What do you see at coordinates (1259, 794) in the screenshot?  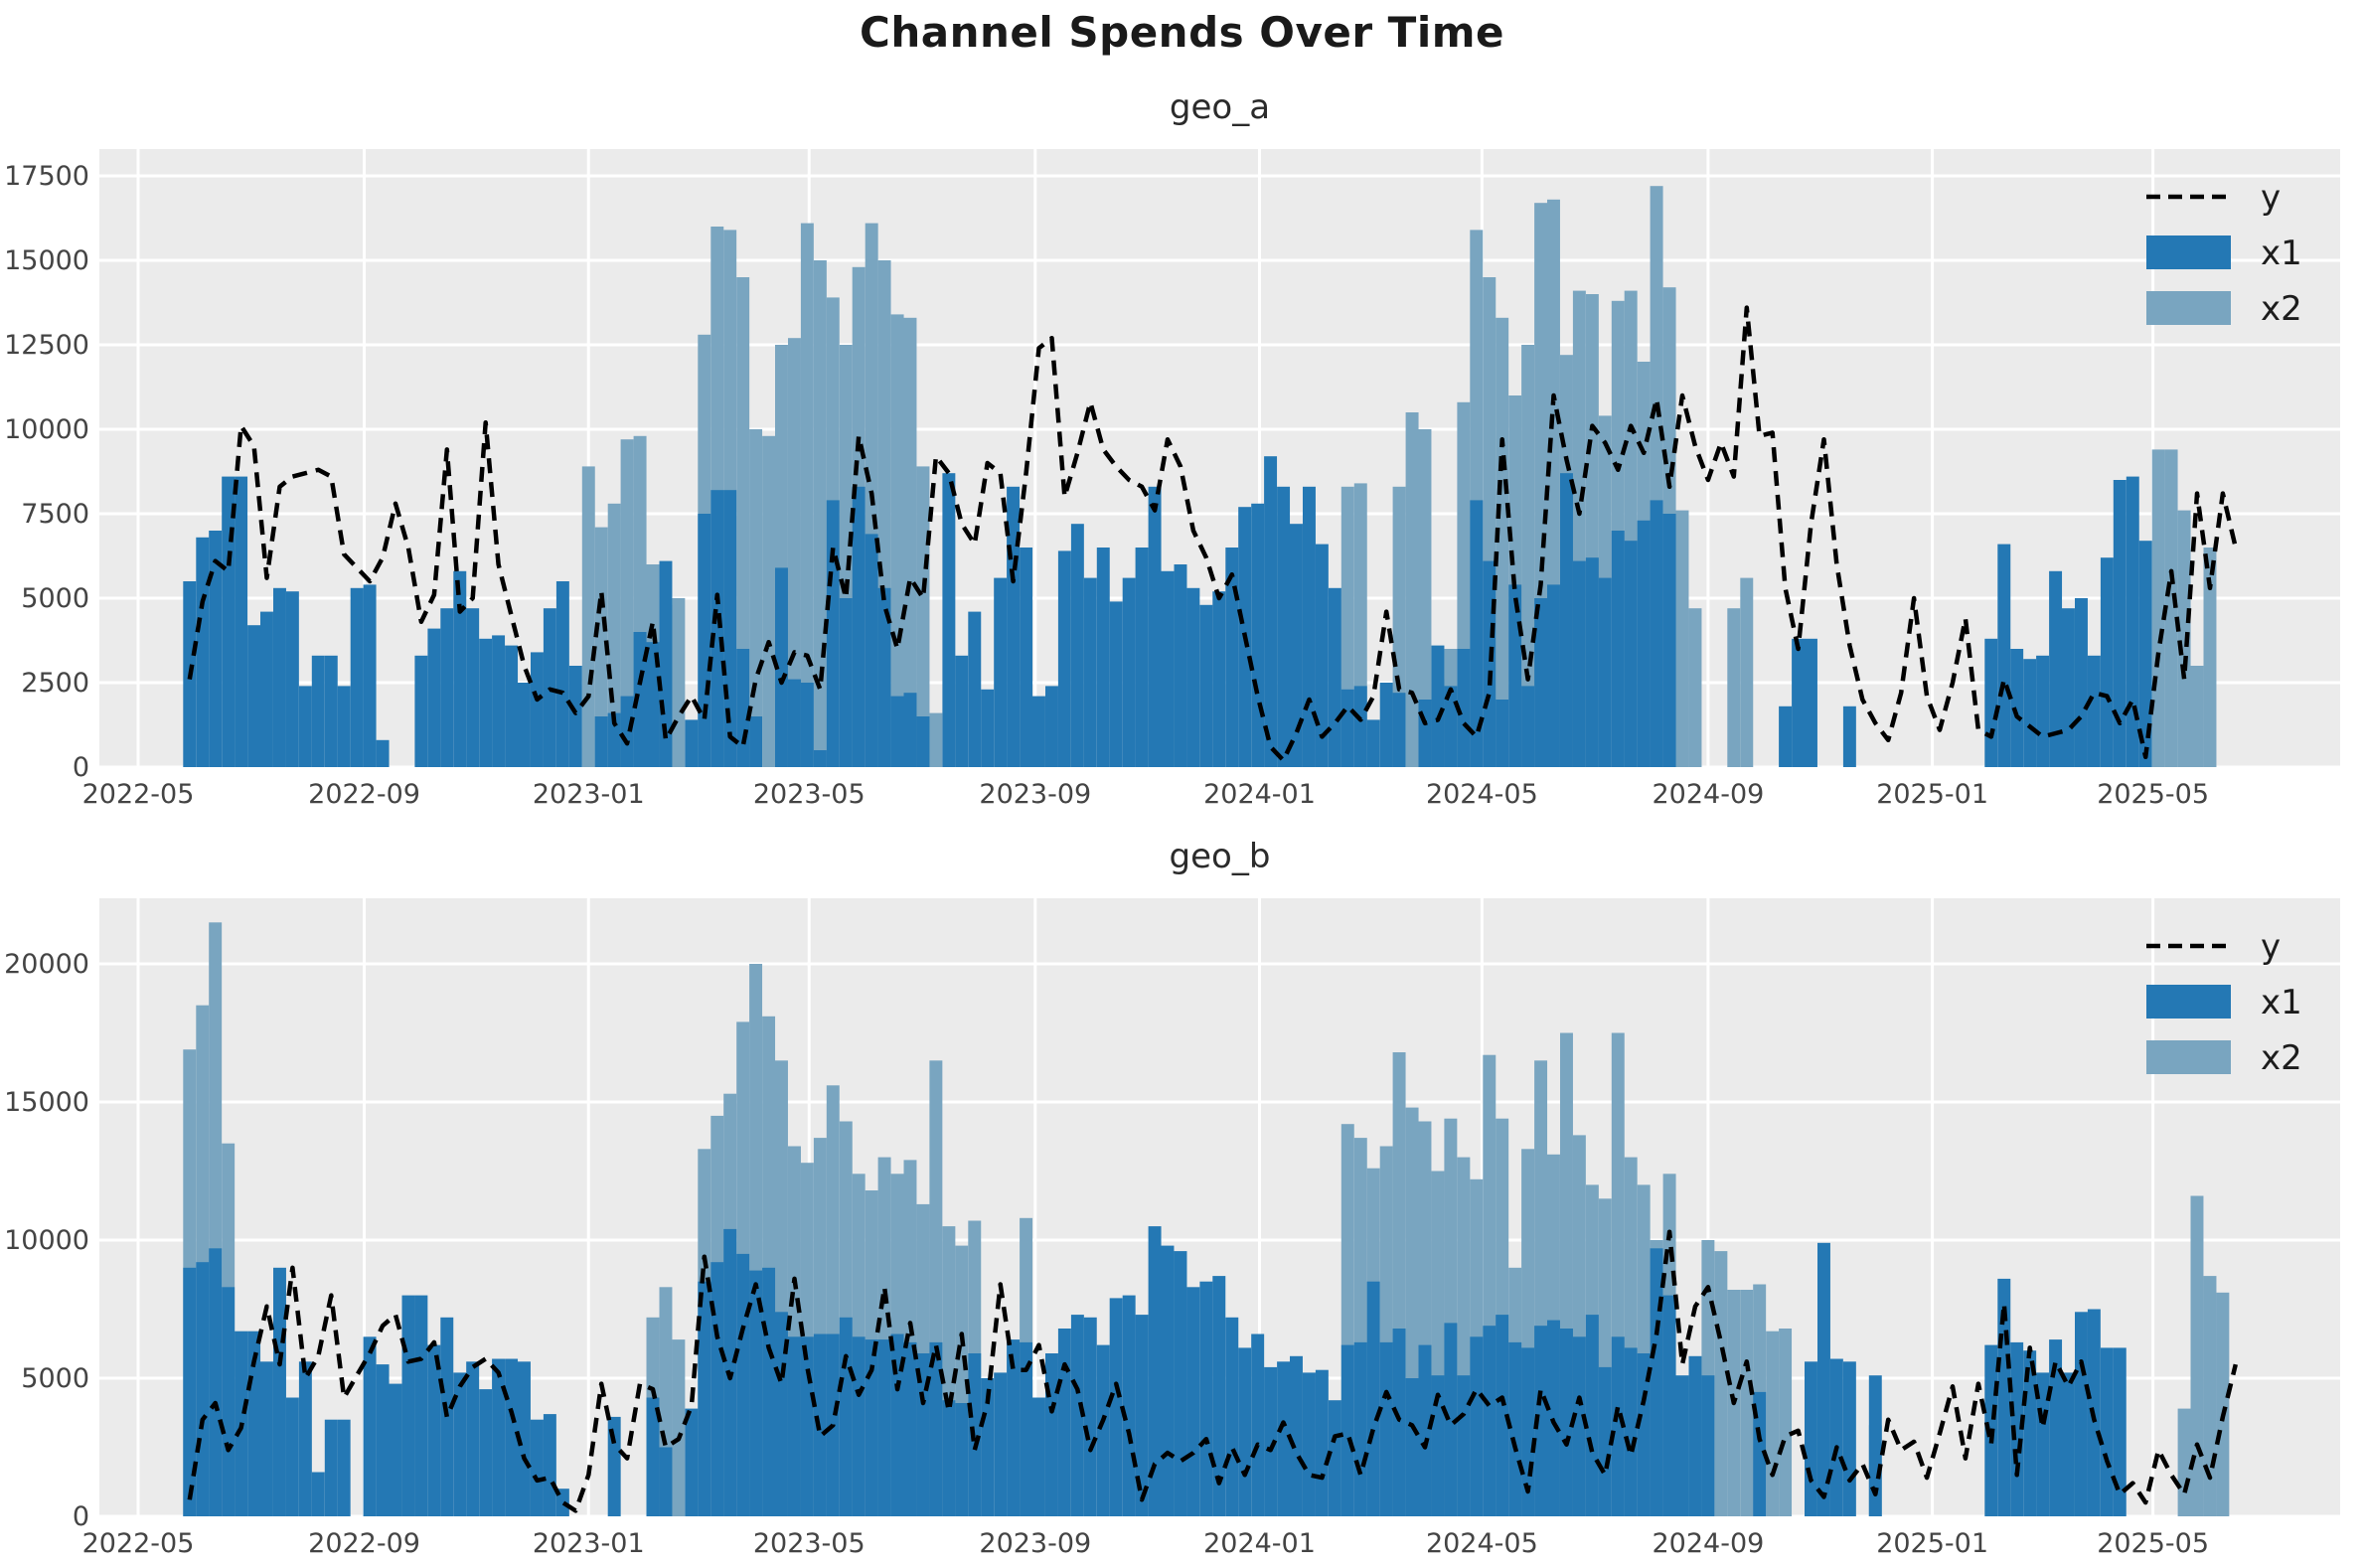 I see `x-axis-tick-label: 2024-01` at bounding box center [1259, 794].